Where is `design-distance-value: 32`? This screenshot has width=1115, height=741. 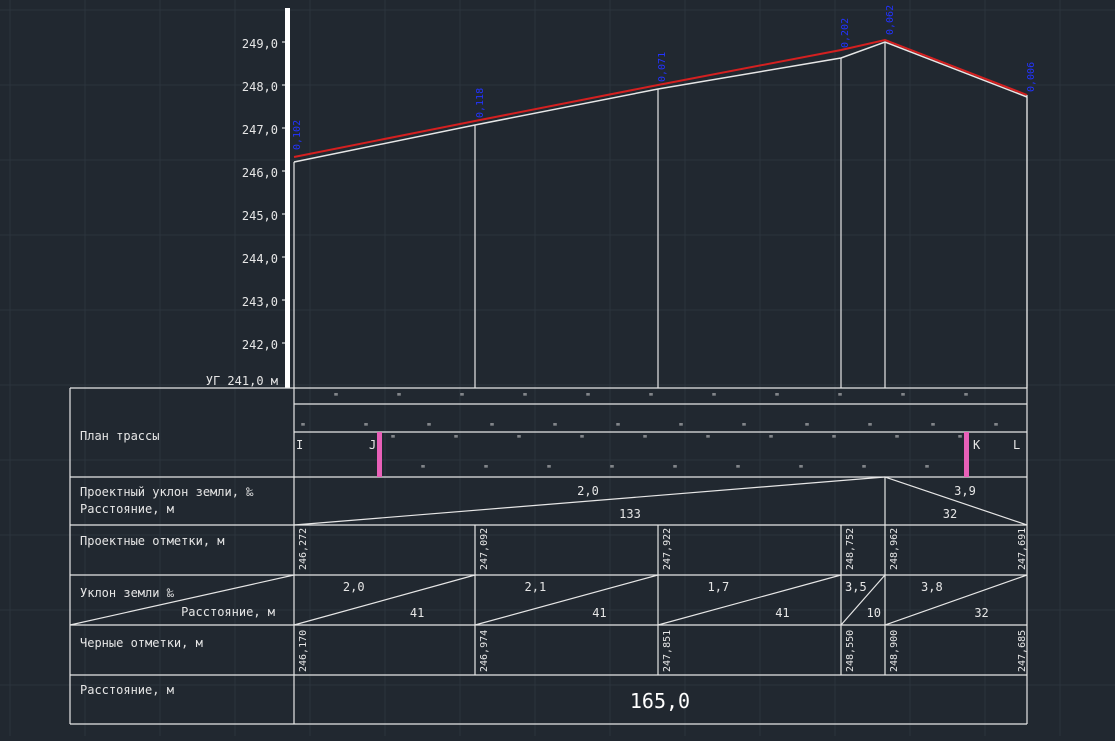
design-distance-value: 32 is located at coordinates (950, 514).